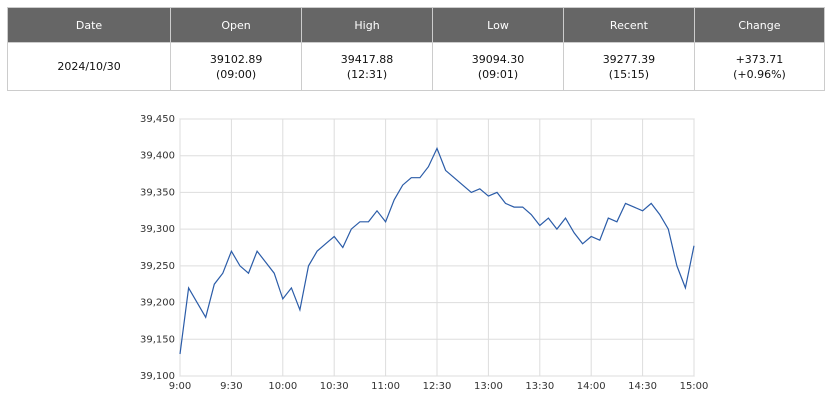 The height and width of the screenshot is (403, 835). I want to click on cell-line: 39102.89, so click(236, 59).